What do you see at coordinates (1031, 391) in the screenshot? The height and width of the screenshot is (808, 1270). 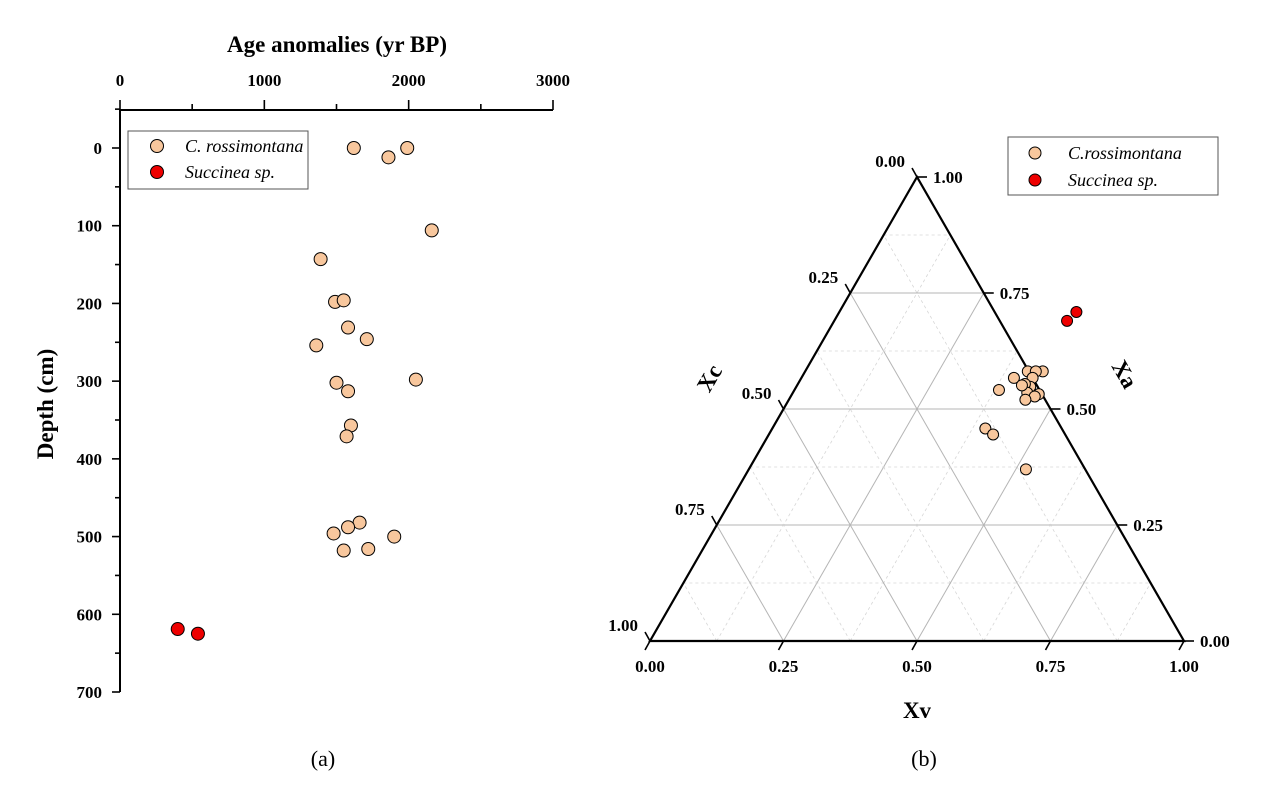 I see `ternary-data-points` at bounding box center [1031, 391].